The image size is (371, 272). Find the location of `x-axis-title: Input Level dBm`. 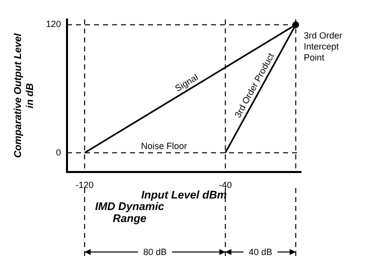

x-axis-title: Input Level dBm is located at coordinates (184, 195).